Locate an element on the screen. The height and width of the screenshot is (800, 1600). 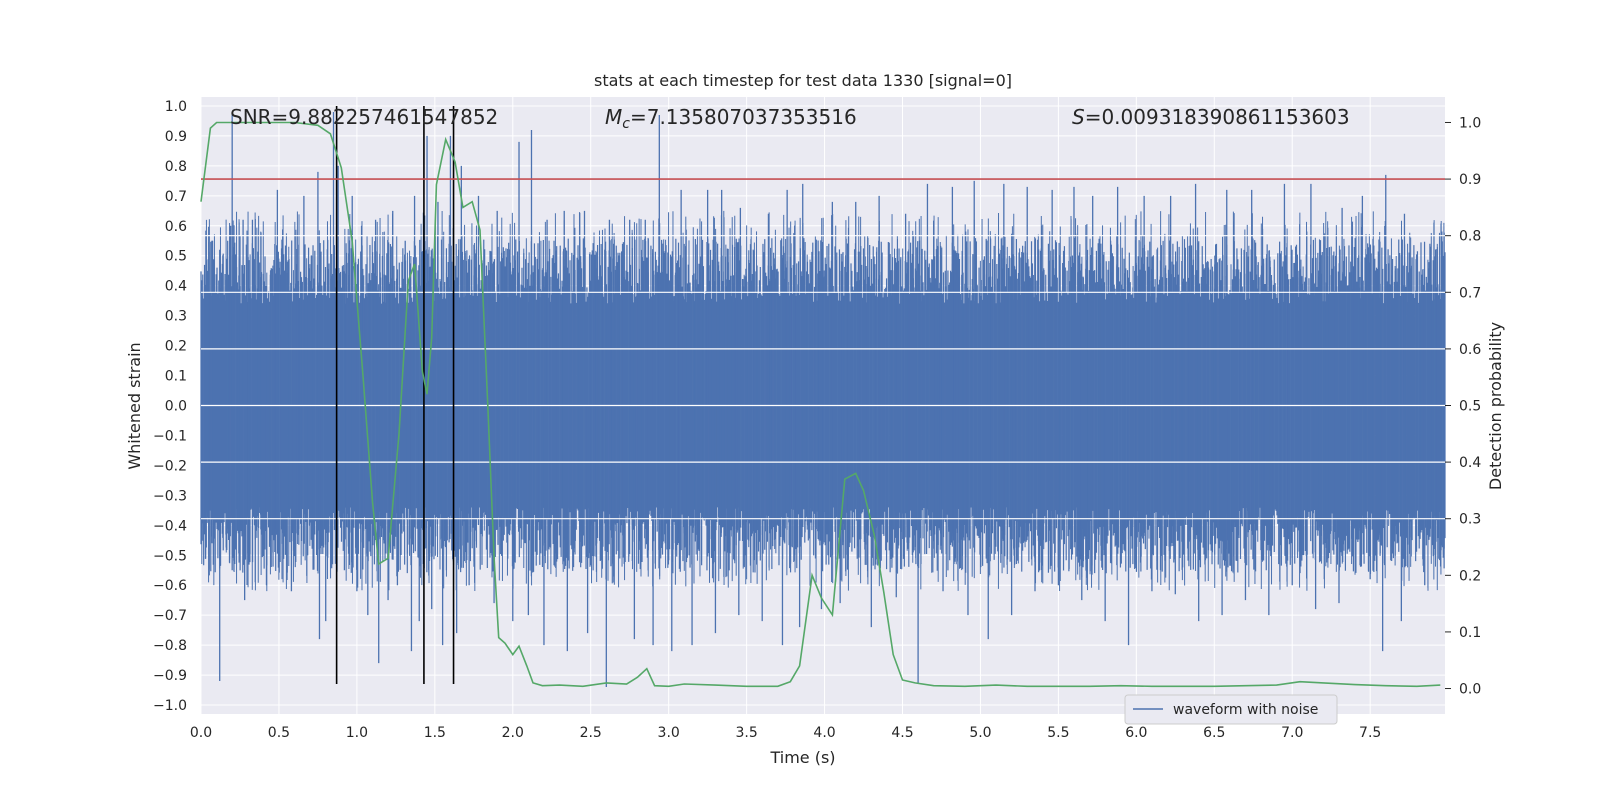
x-tick-label: 2.0 is located at coordinates (513, 733).